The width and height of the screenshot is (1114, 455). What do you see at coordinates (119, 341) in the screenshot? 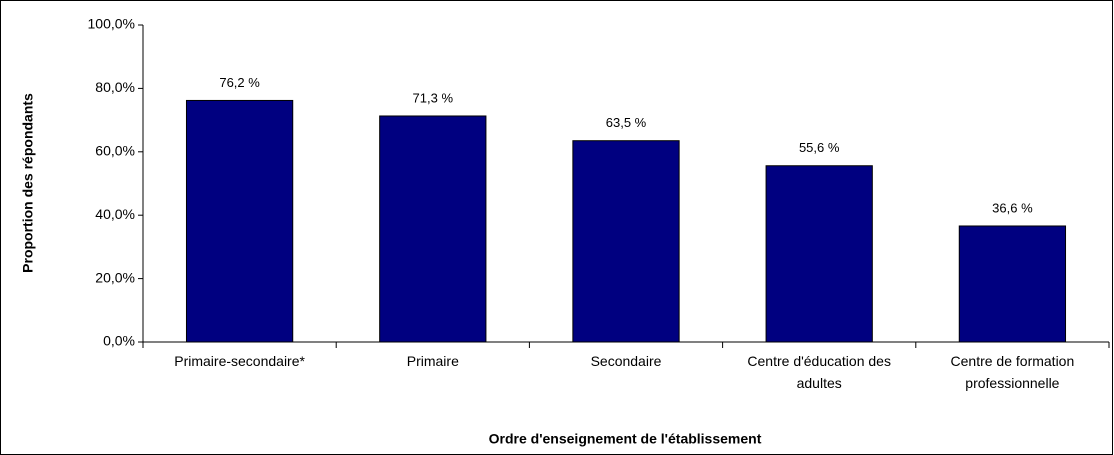
I see `y-tick-label: 0,0%` at bounding box center [119, 341].